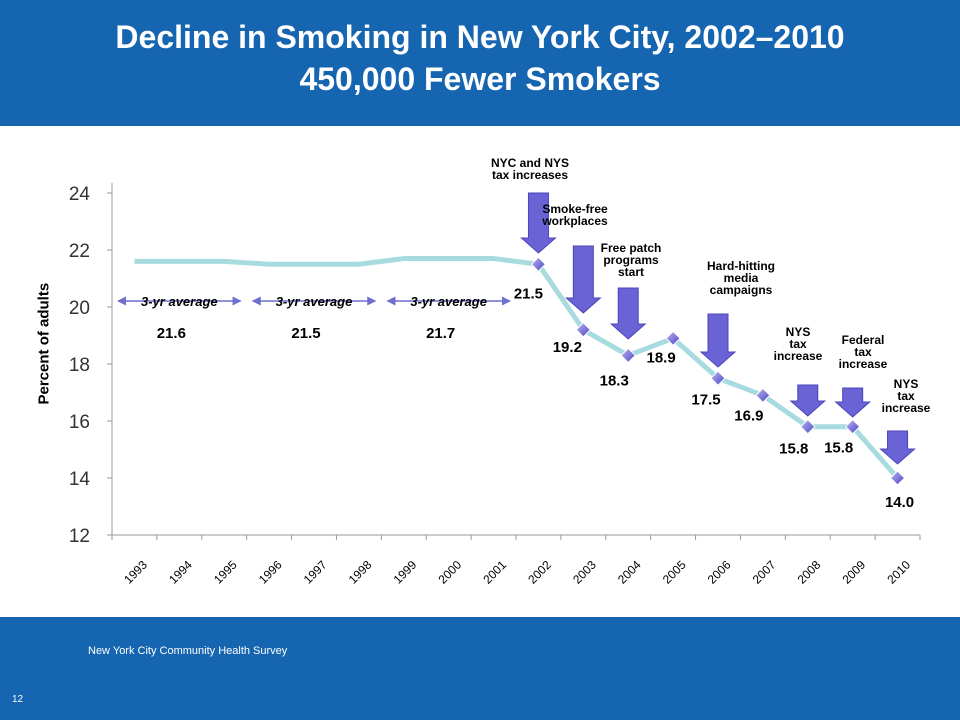  I want to click on y-tick-label: 24, so click(80, 194).